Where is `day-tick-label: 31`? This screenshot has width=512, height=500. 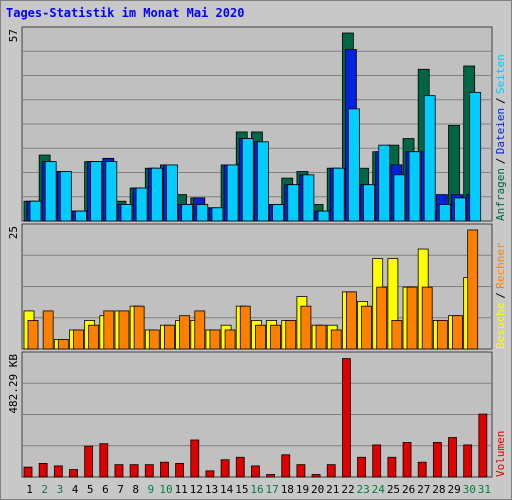 day-tick-label: 31 is located at coordinates (484, 489).